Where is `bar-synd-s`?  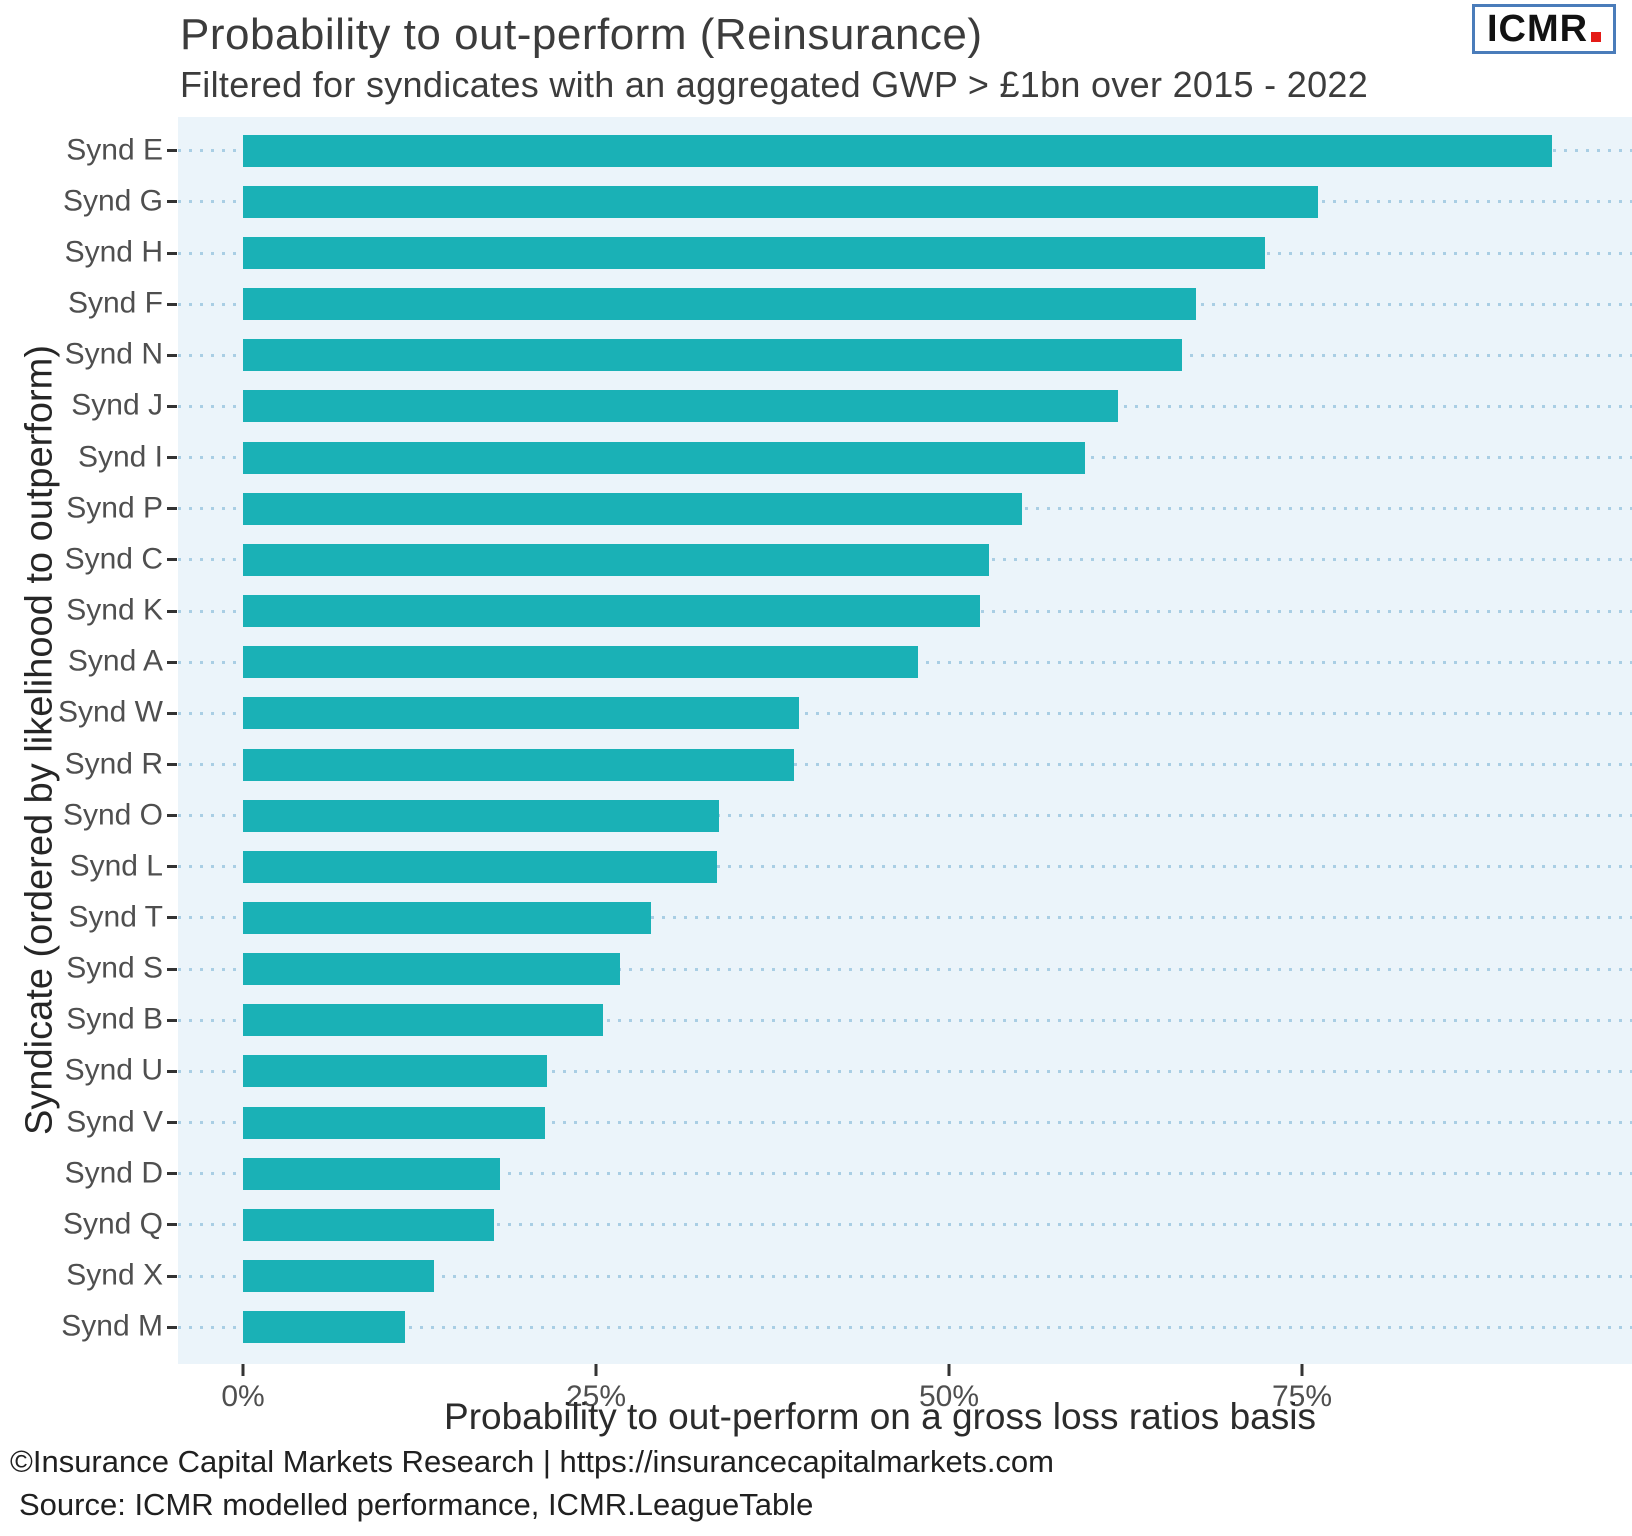 bar-synd-s is located at coordinates (431, 969).